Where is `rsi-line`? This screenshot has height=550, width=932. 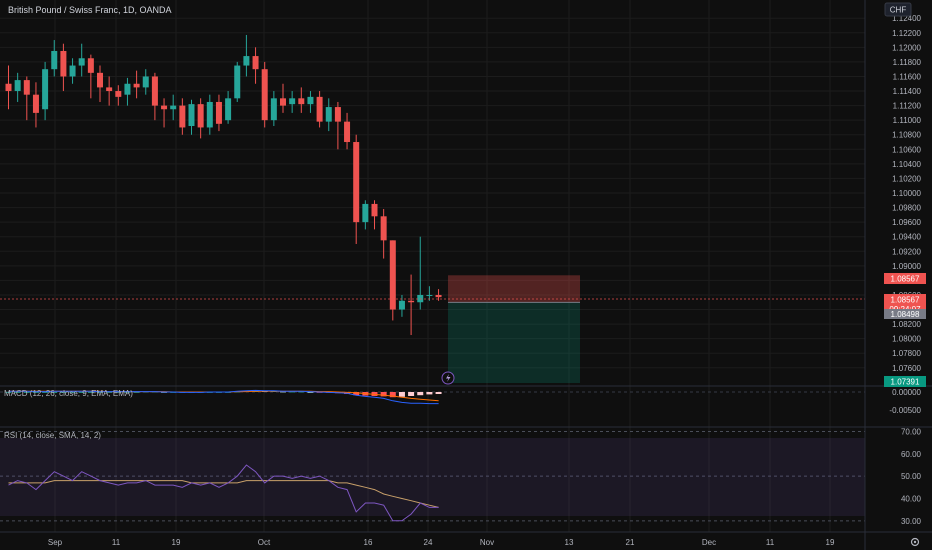 rsi-line is located at coordinates (223, 493).